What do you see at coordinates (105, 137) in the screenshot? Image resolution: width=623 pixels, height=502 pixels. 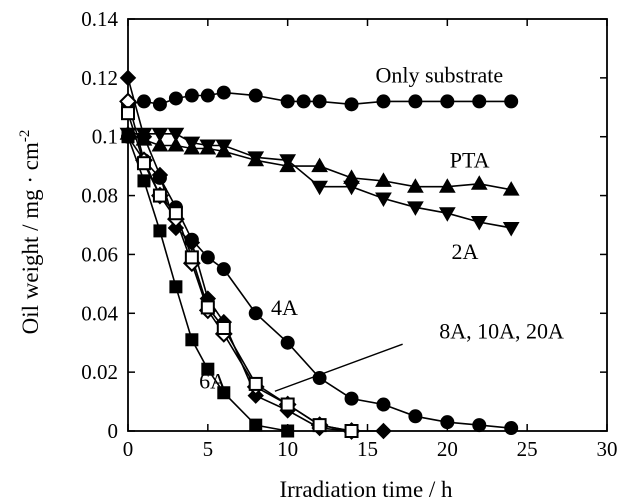 I see `y-tick-label: 0.1` at bounding box center [105, 137].